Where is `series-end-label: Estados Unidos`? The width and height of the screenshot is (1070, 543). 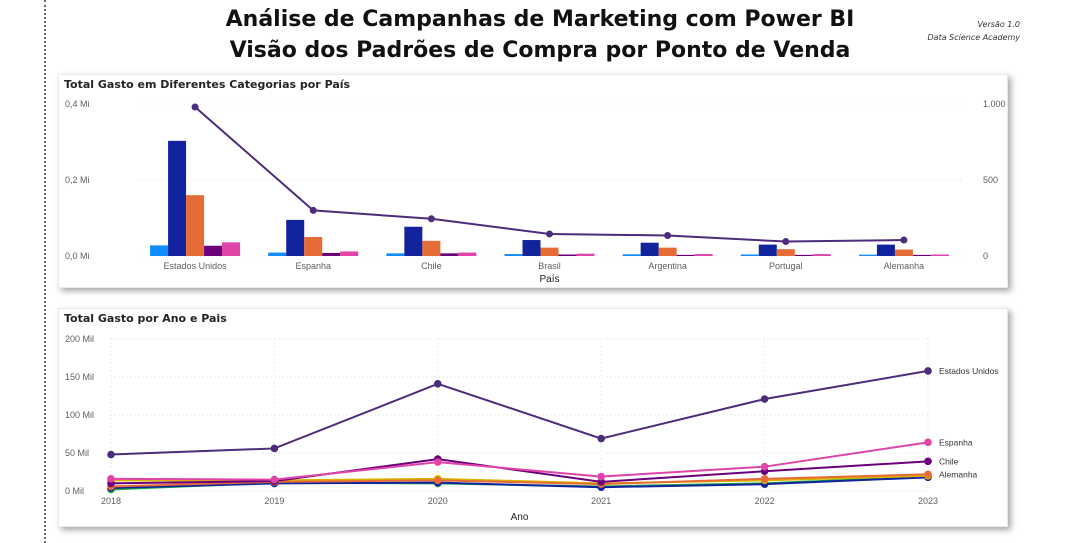 series-end-label: Estados Unidos is located at coordinates (969, 371).